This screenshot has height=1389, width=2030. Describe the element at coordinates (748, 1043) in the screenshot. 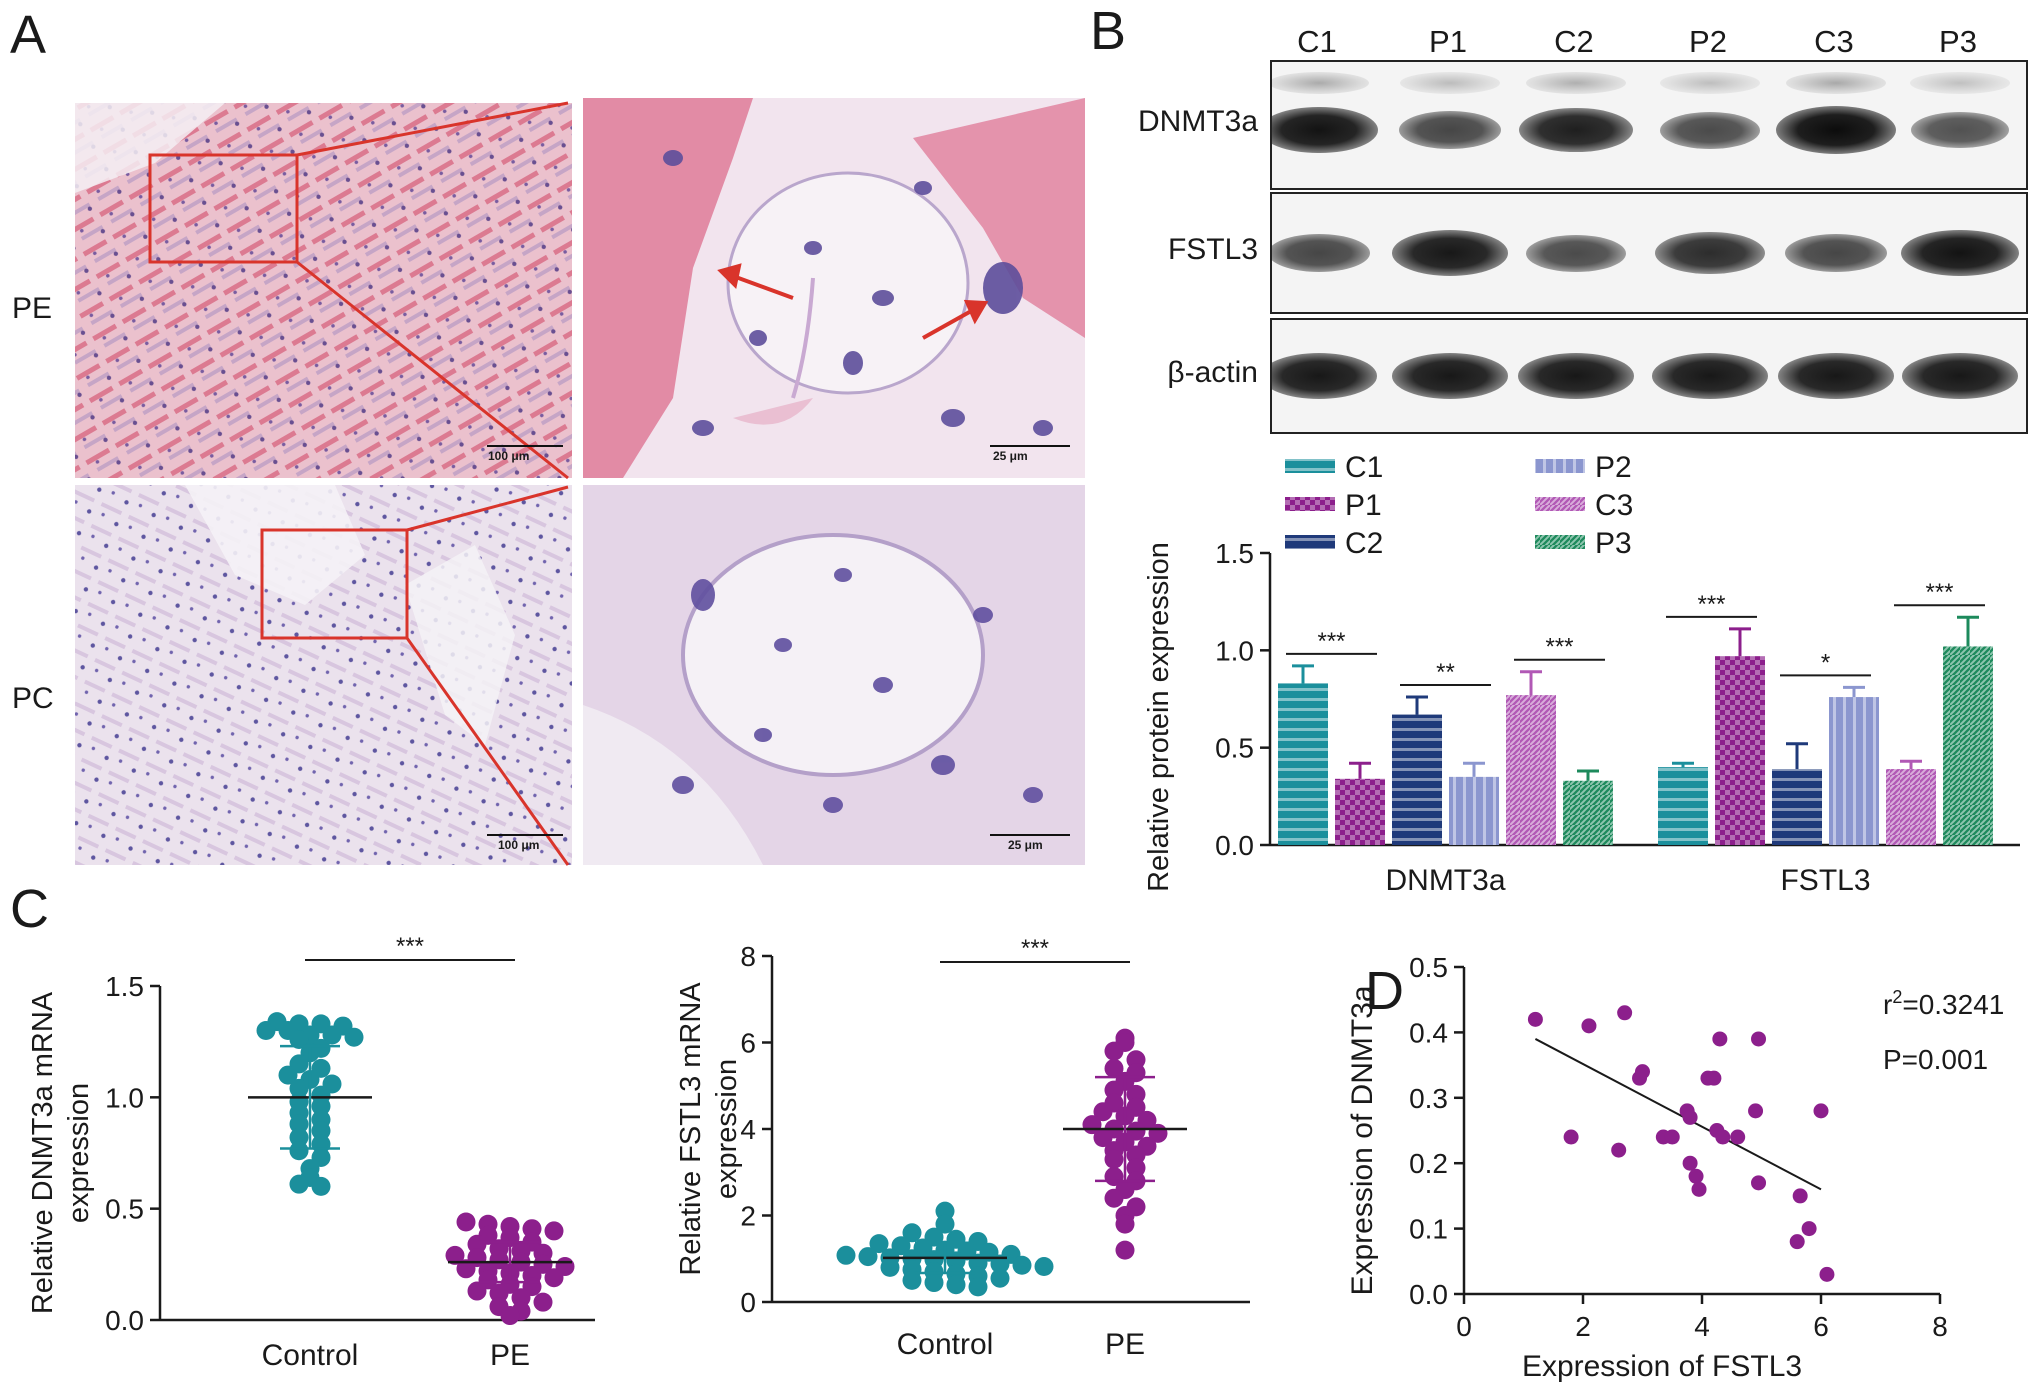

I see `y-tick-label: 6` at that location.